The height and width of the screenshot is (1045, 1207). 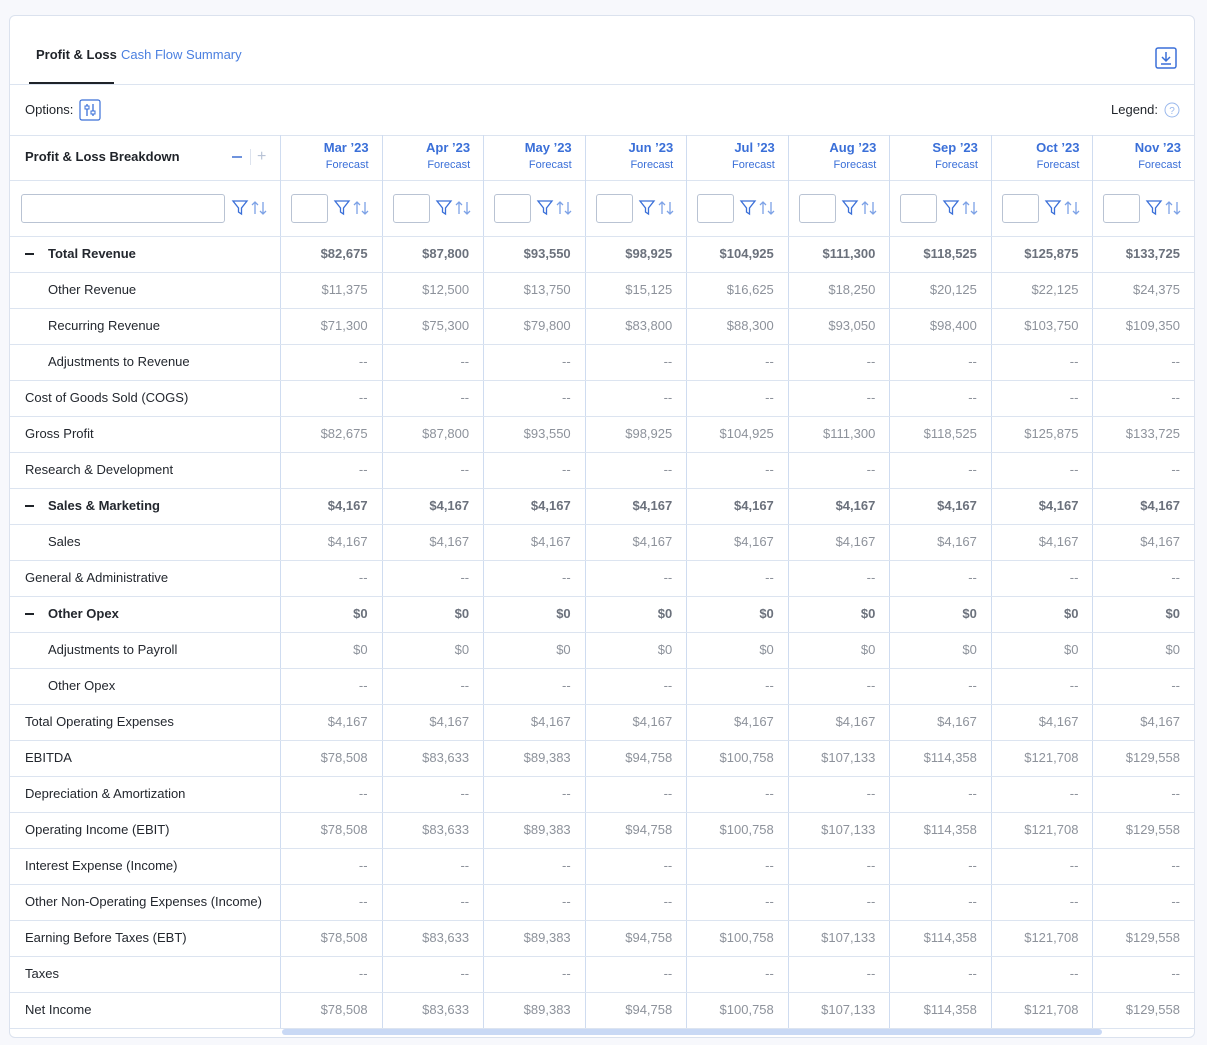 What do you see at coordinates (602, 180) in the screenshot?
I see `header-bottom` at bounding box center [602, 180].